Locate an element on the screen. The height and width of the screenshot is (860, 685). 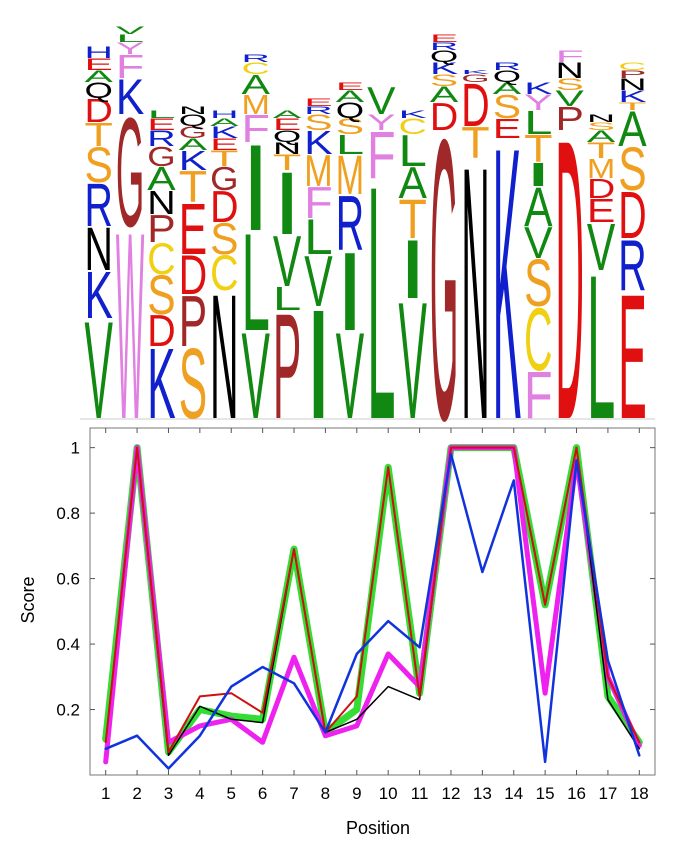
x-tick-label: 13 is located at coordinates (482, 793).